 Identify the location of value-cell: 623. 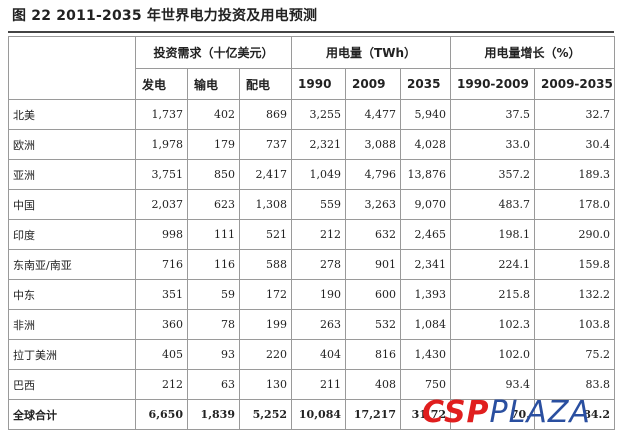
(213, 204).